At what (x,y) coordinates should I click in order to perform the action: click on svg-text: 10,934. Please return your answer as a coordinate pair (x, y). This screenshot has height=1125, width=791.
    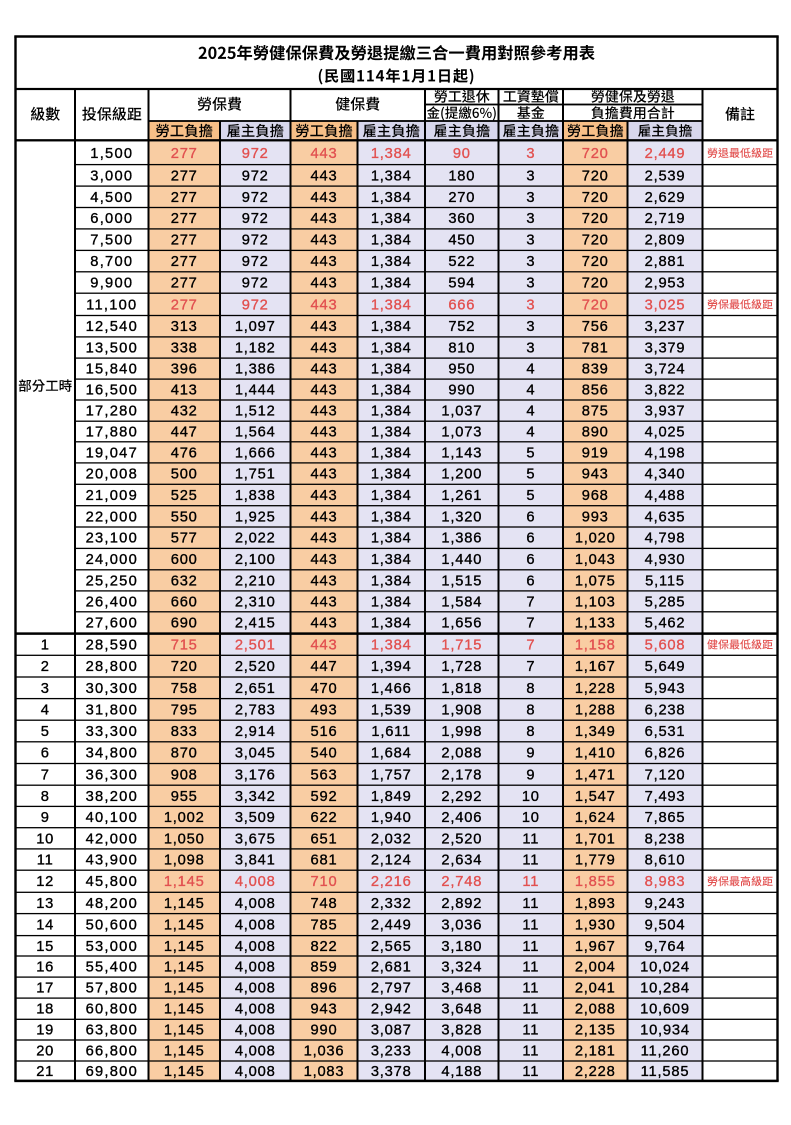
    Looking at the image, I should click on (665, 1031).